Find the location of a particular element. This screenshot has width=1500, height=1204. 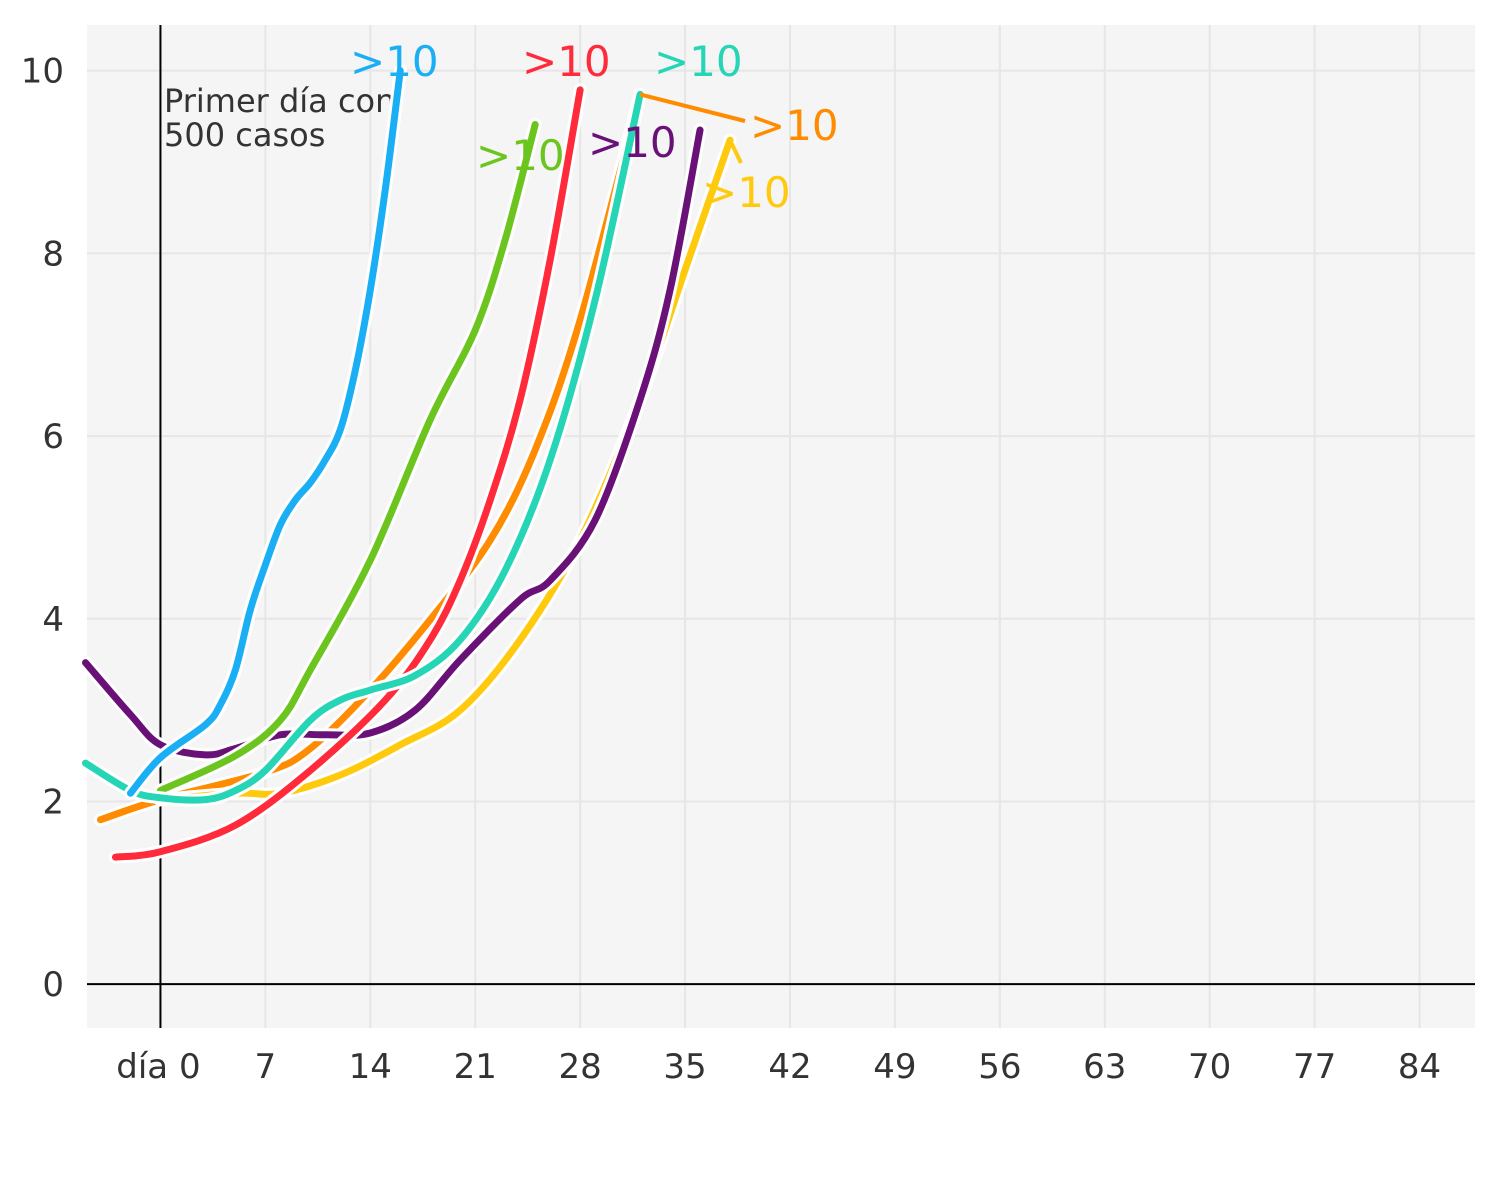

end-label-red: >10 is located at coordinates (566, 61).